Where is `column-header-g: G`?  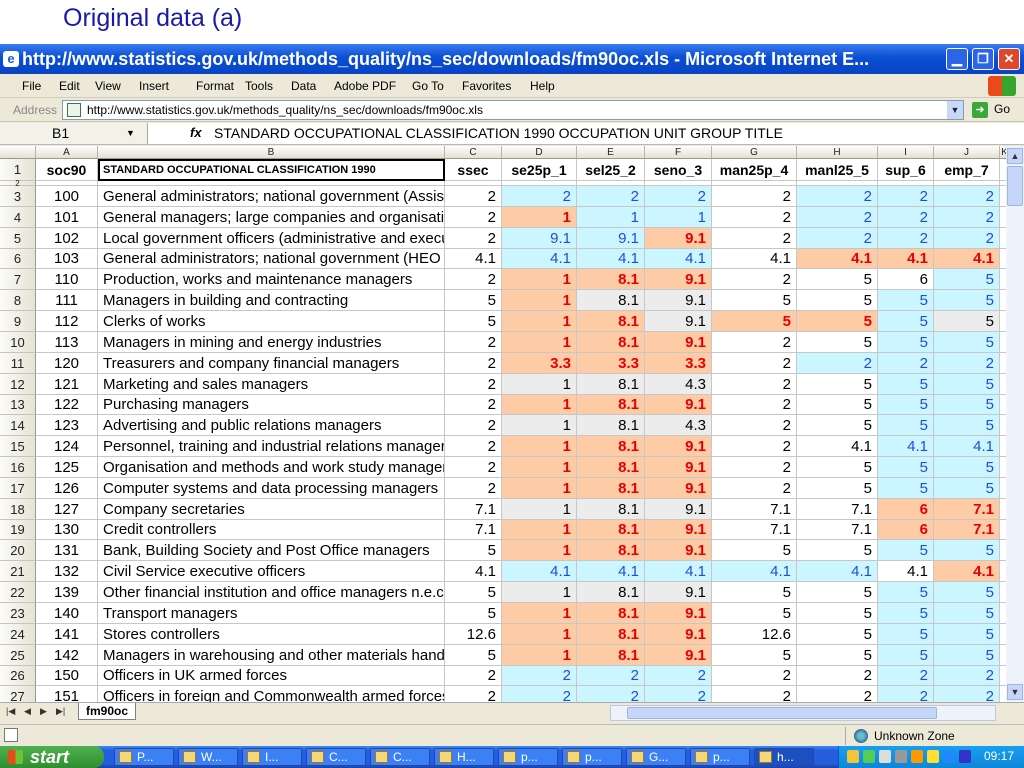 column-header-g: G is located at coordinates (754, 152).